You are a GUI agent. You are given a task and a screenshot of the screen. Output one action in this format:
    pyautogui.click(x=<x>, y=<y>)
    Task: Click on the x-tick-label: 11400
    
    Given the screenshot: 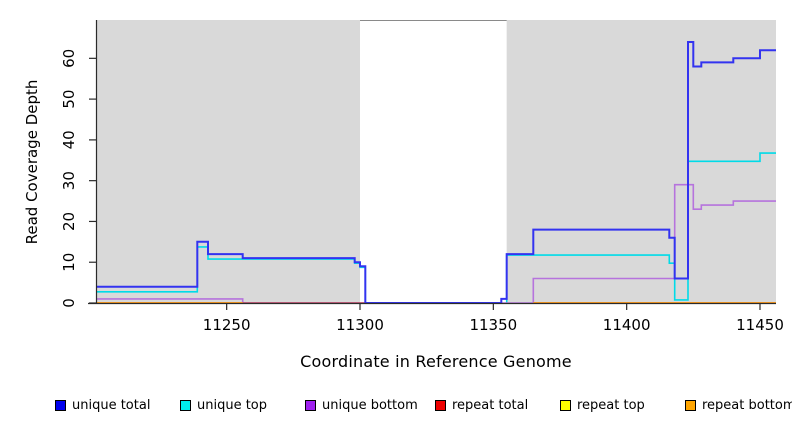 What is the action you would take?
    pyautogui.click(x=627, y=325)
    